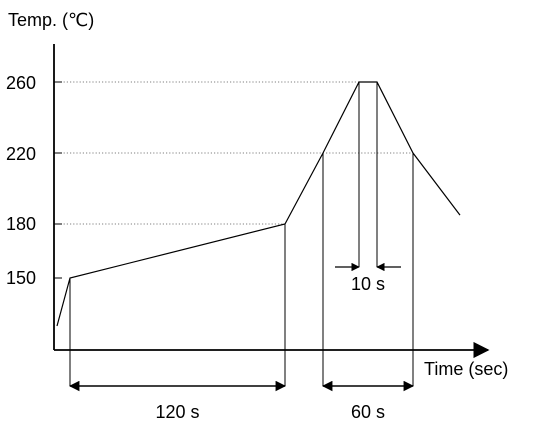 This screenshot has width=536, height=421. I want to click on x-axis-title: Time (sec), so click(466, 369).